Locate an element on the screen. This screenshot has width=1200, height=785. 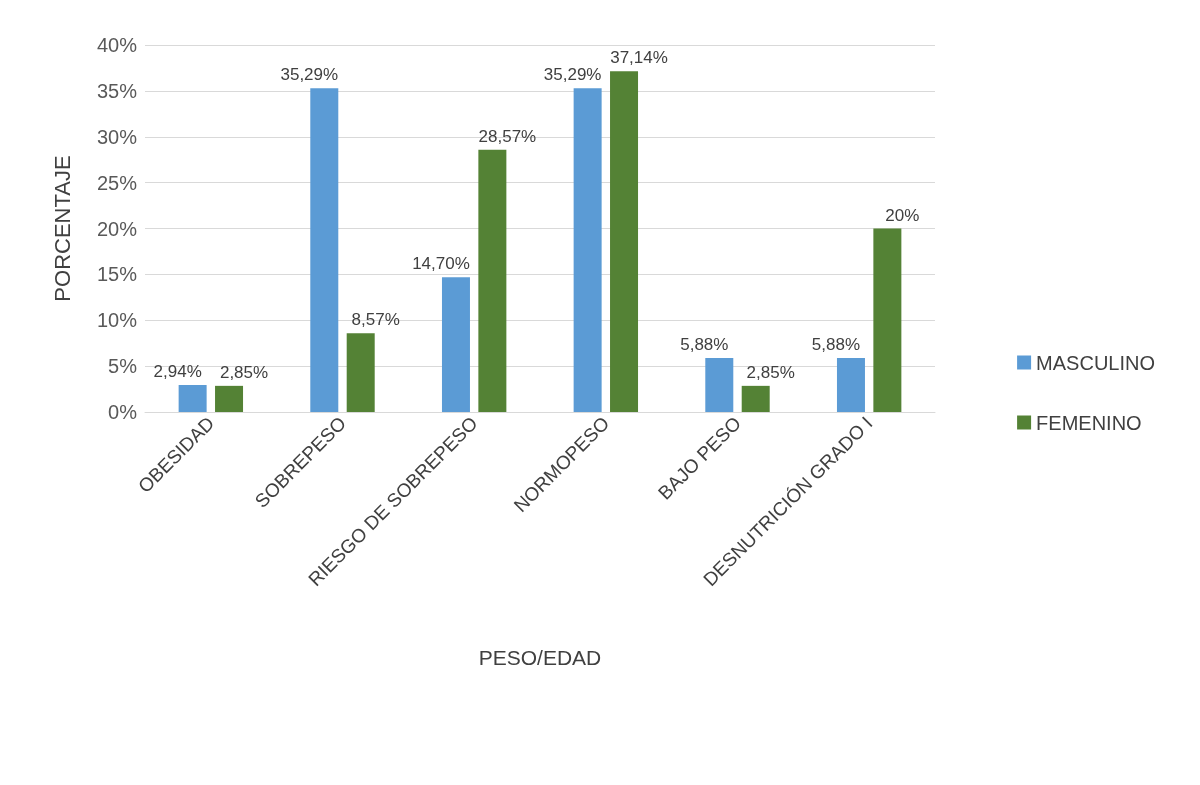
data-label: 8,57% is located at coordinates (375, 320).